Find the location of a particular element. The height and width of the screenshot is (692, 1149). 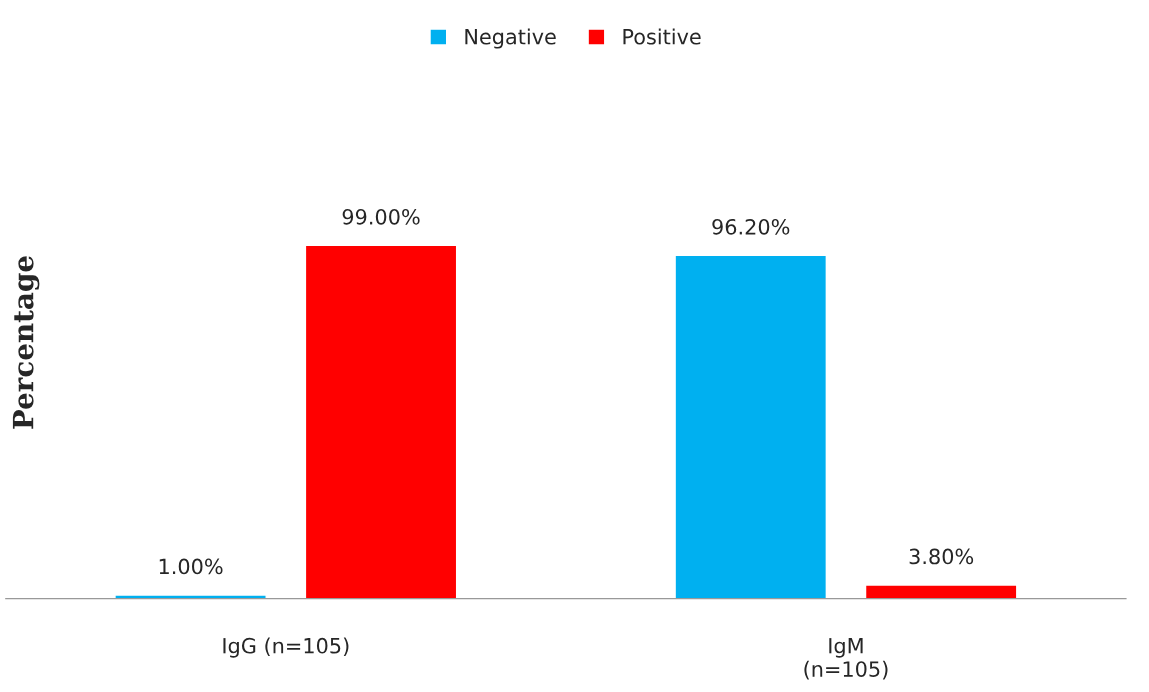

y-axis-title: Percentage is located at coordinates (26, 342).